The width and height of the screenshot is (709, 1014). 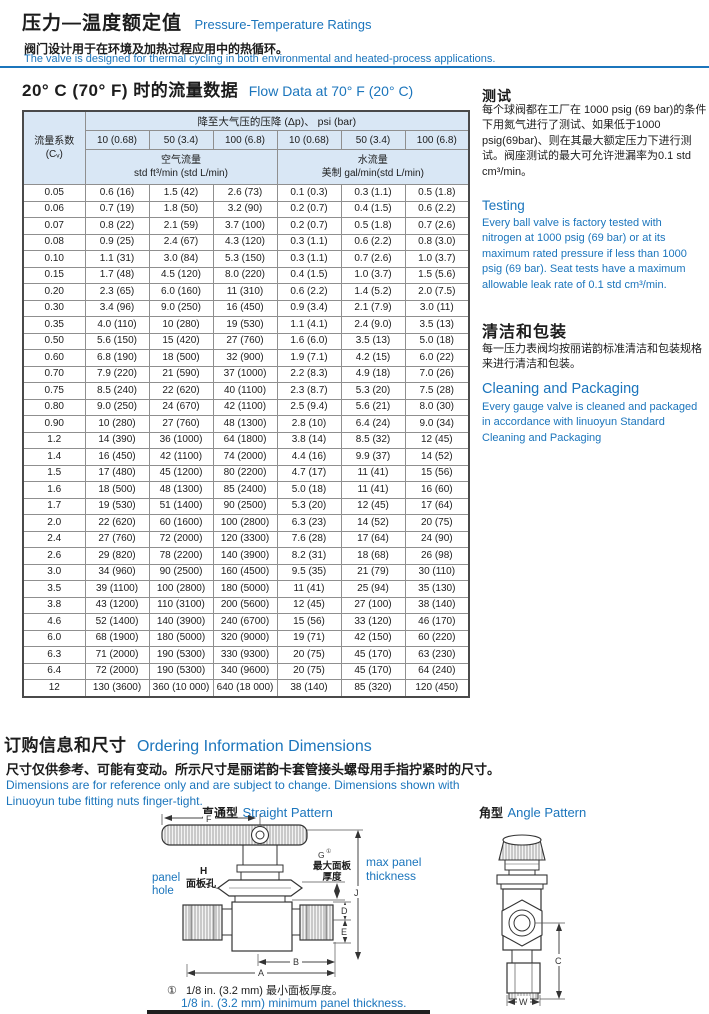 What do you see at coordinates (117, 374) in the screenshot?
I see `flow-value: 7.9 (220)` at bounding box center [117, 374].